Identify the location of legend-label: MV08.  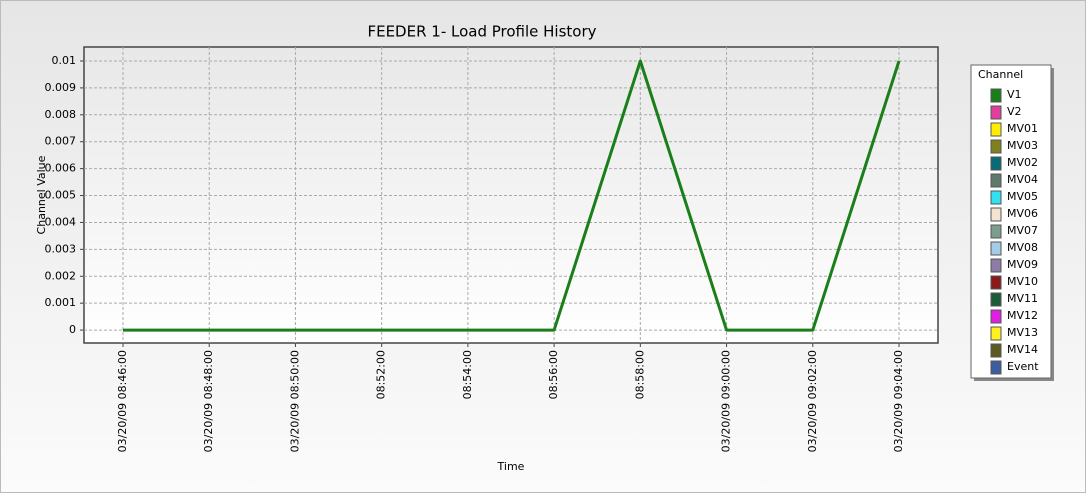
(1022, 247).